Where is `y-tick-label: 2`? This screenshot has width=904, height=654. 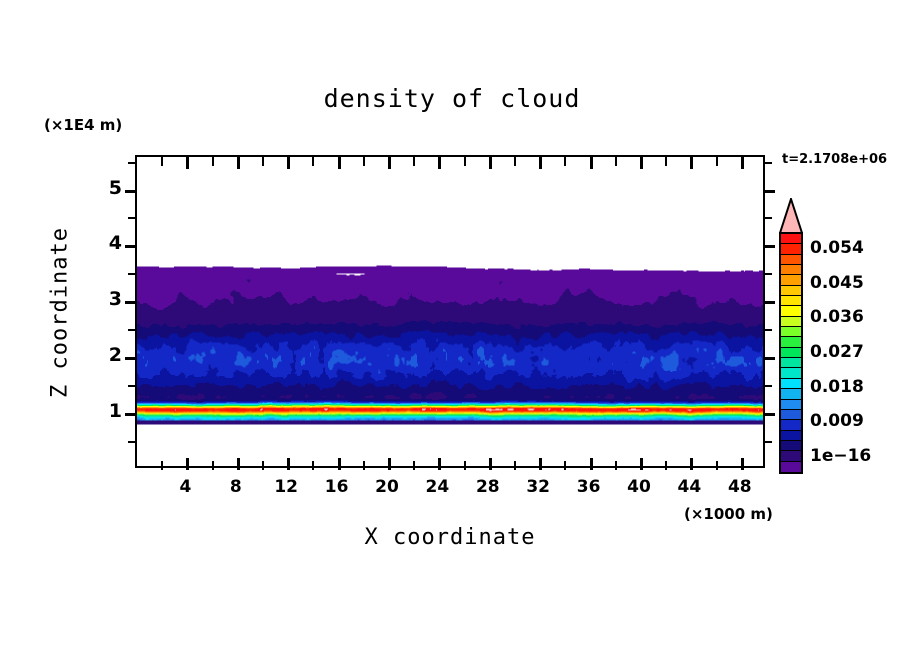
y-tick-label: 2 is located at coordinates (115, 355).